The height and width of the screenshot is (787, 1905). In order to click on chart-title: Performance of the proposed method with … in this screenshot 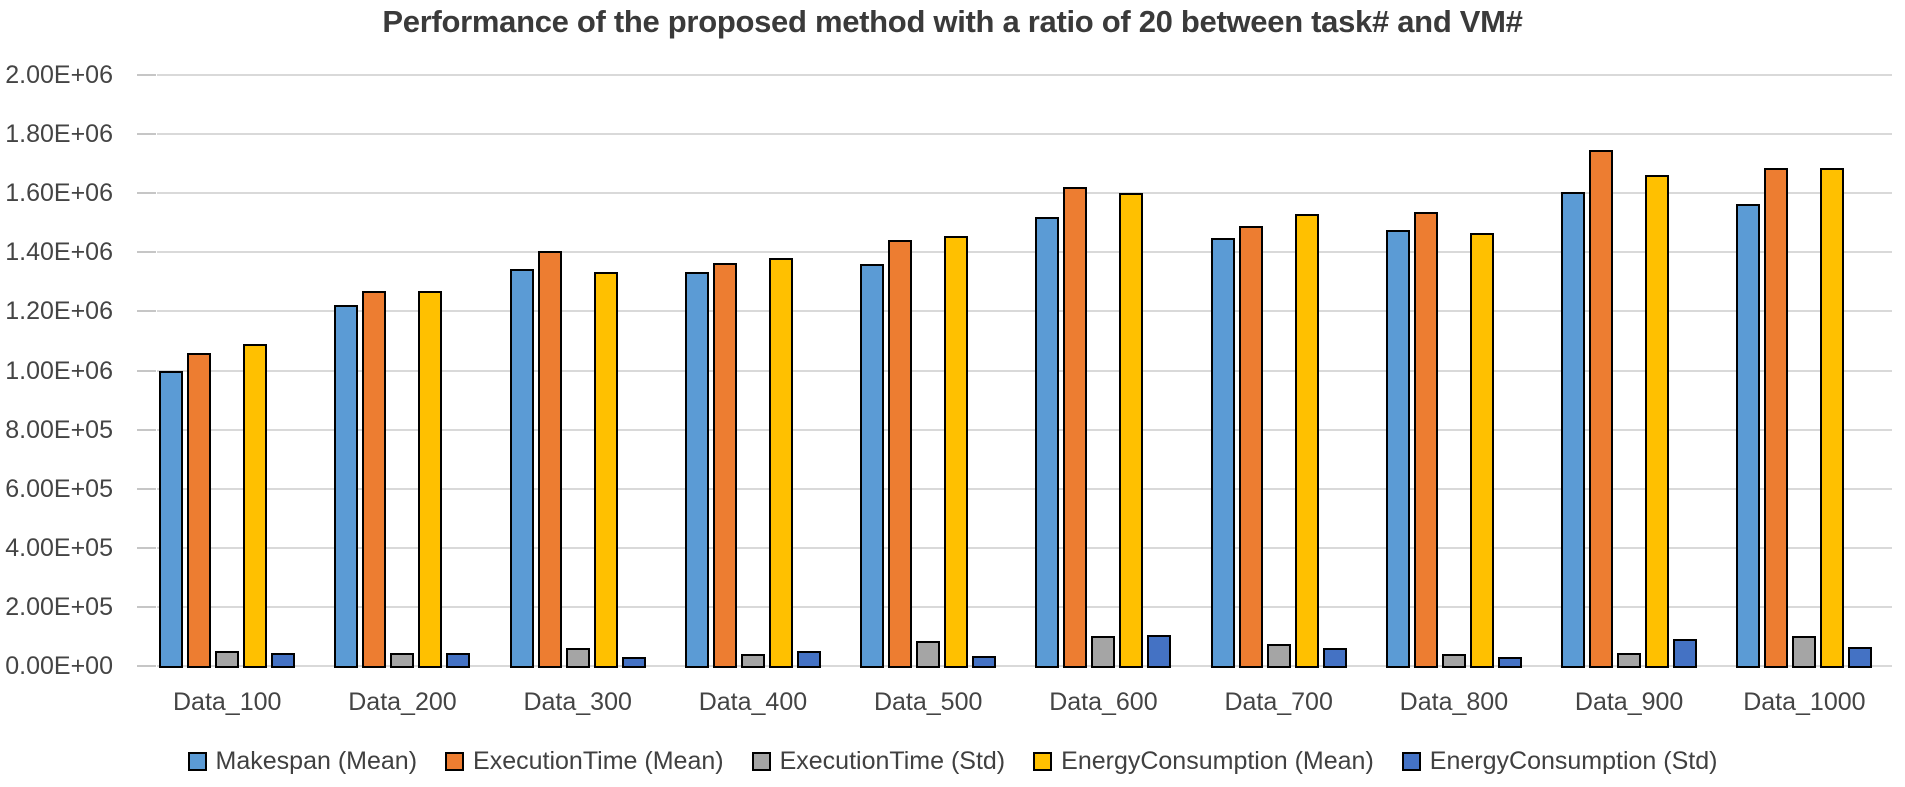, I will do `click(952, 21)`.